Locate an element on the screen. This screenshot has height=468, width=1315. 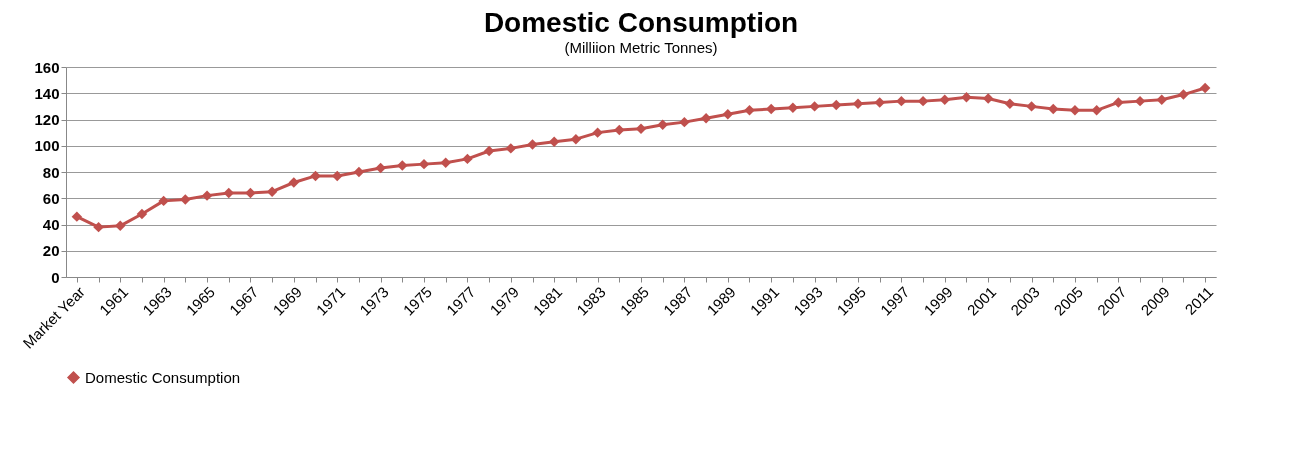
y-tick-label: 0 is located at coordinates (55, 277).